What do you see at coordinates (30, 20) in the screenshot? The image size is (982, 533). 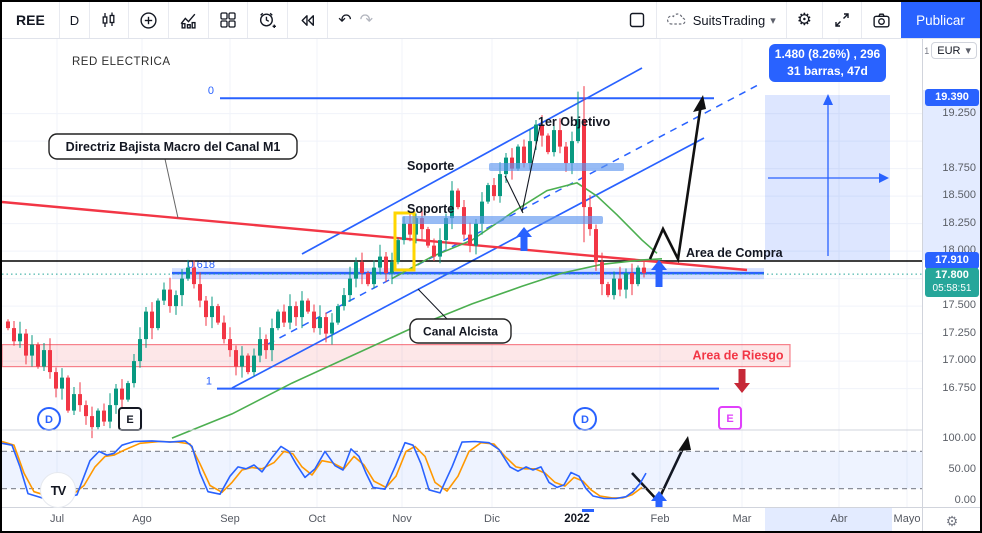 I see `symbol-button: REE` at bounding box center [30, 20].